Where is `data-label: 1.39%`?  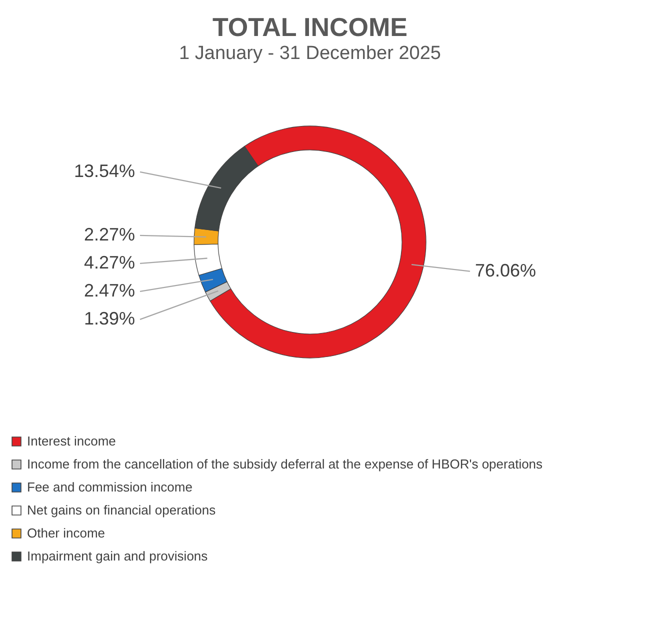 data-label: 1.39% is located at coordinates (109, 318).